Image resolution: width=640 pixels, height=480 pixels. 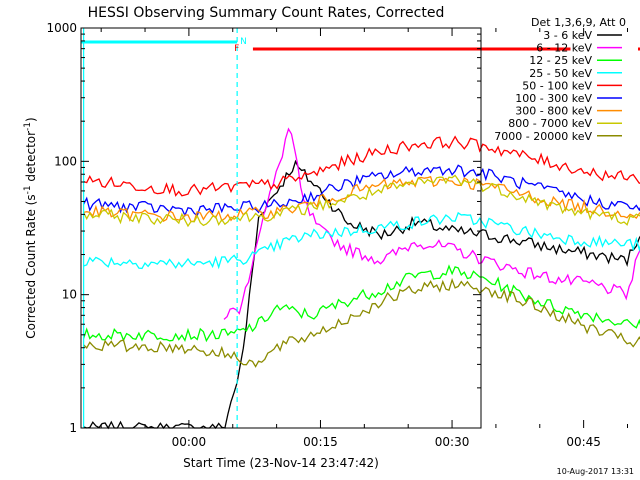 I want to click on legend-label: 7000 - 20000 keV, so click(x=543, y=136).